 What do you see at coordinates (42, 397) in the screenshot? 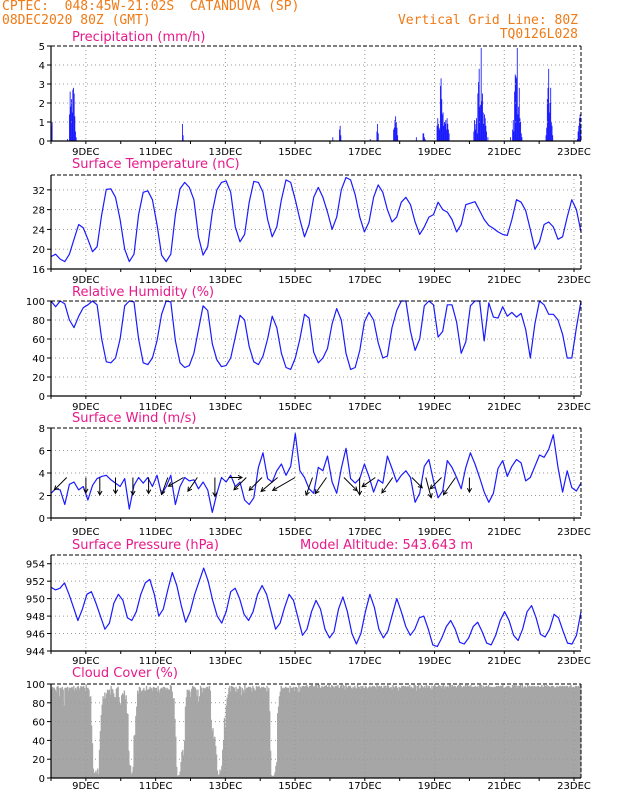
I see `y-tick-label: 0` at bounding box center [42, 397].